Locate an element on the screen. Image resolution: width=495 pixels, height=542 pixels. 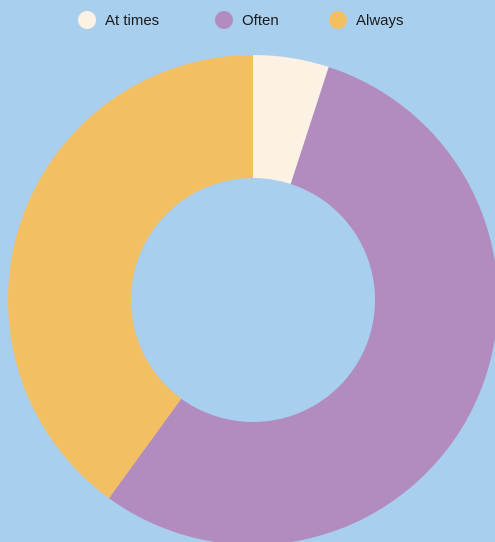
legend-label: Often is located at coordinates (260, 20).